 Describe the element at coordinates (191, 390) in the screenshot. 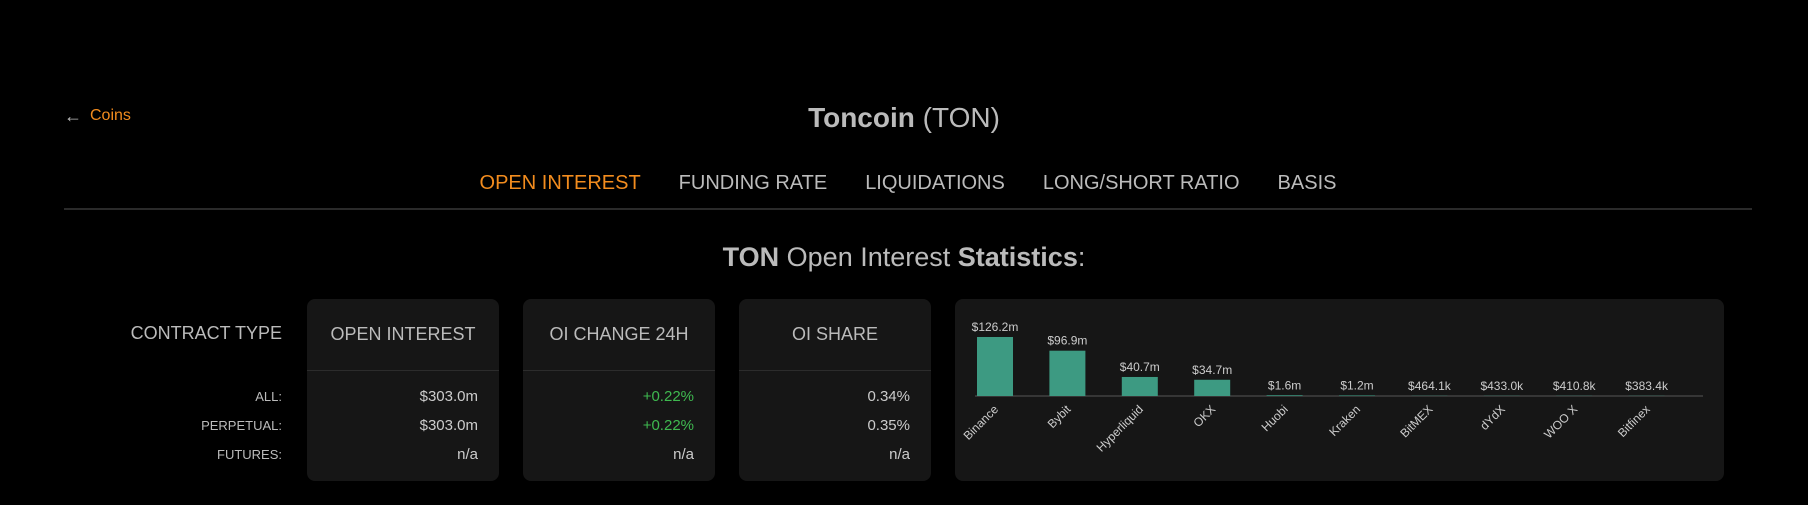

I see `row-labels: CONTRACT TYPE ALL: PERPETUAL: FUTURES:` at that location.